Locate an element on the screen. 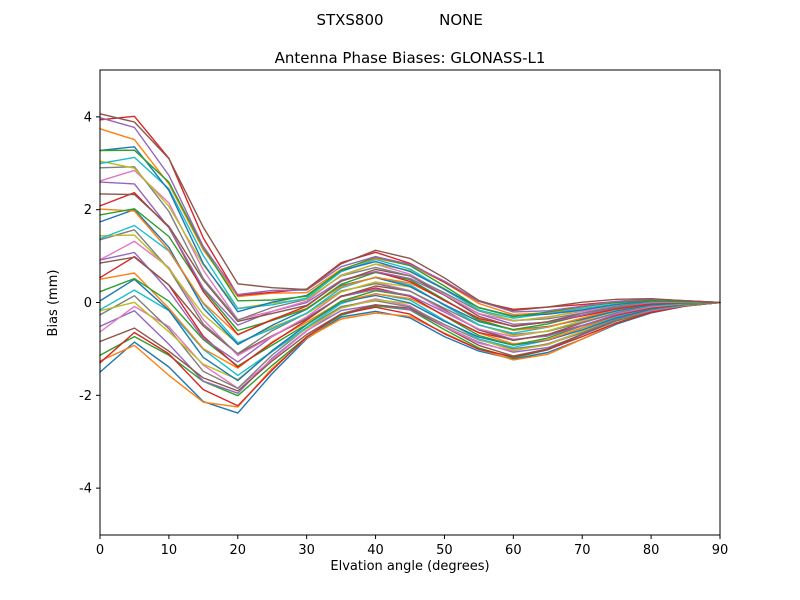 The height and width of the screenshot is (600, 800). y-axis-label: Bias (mm) is located at coordinates (53, 303).